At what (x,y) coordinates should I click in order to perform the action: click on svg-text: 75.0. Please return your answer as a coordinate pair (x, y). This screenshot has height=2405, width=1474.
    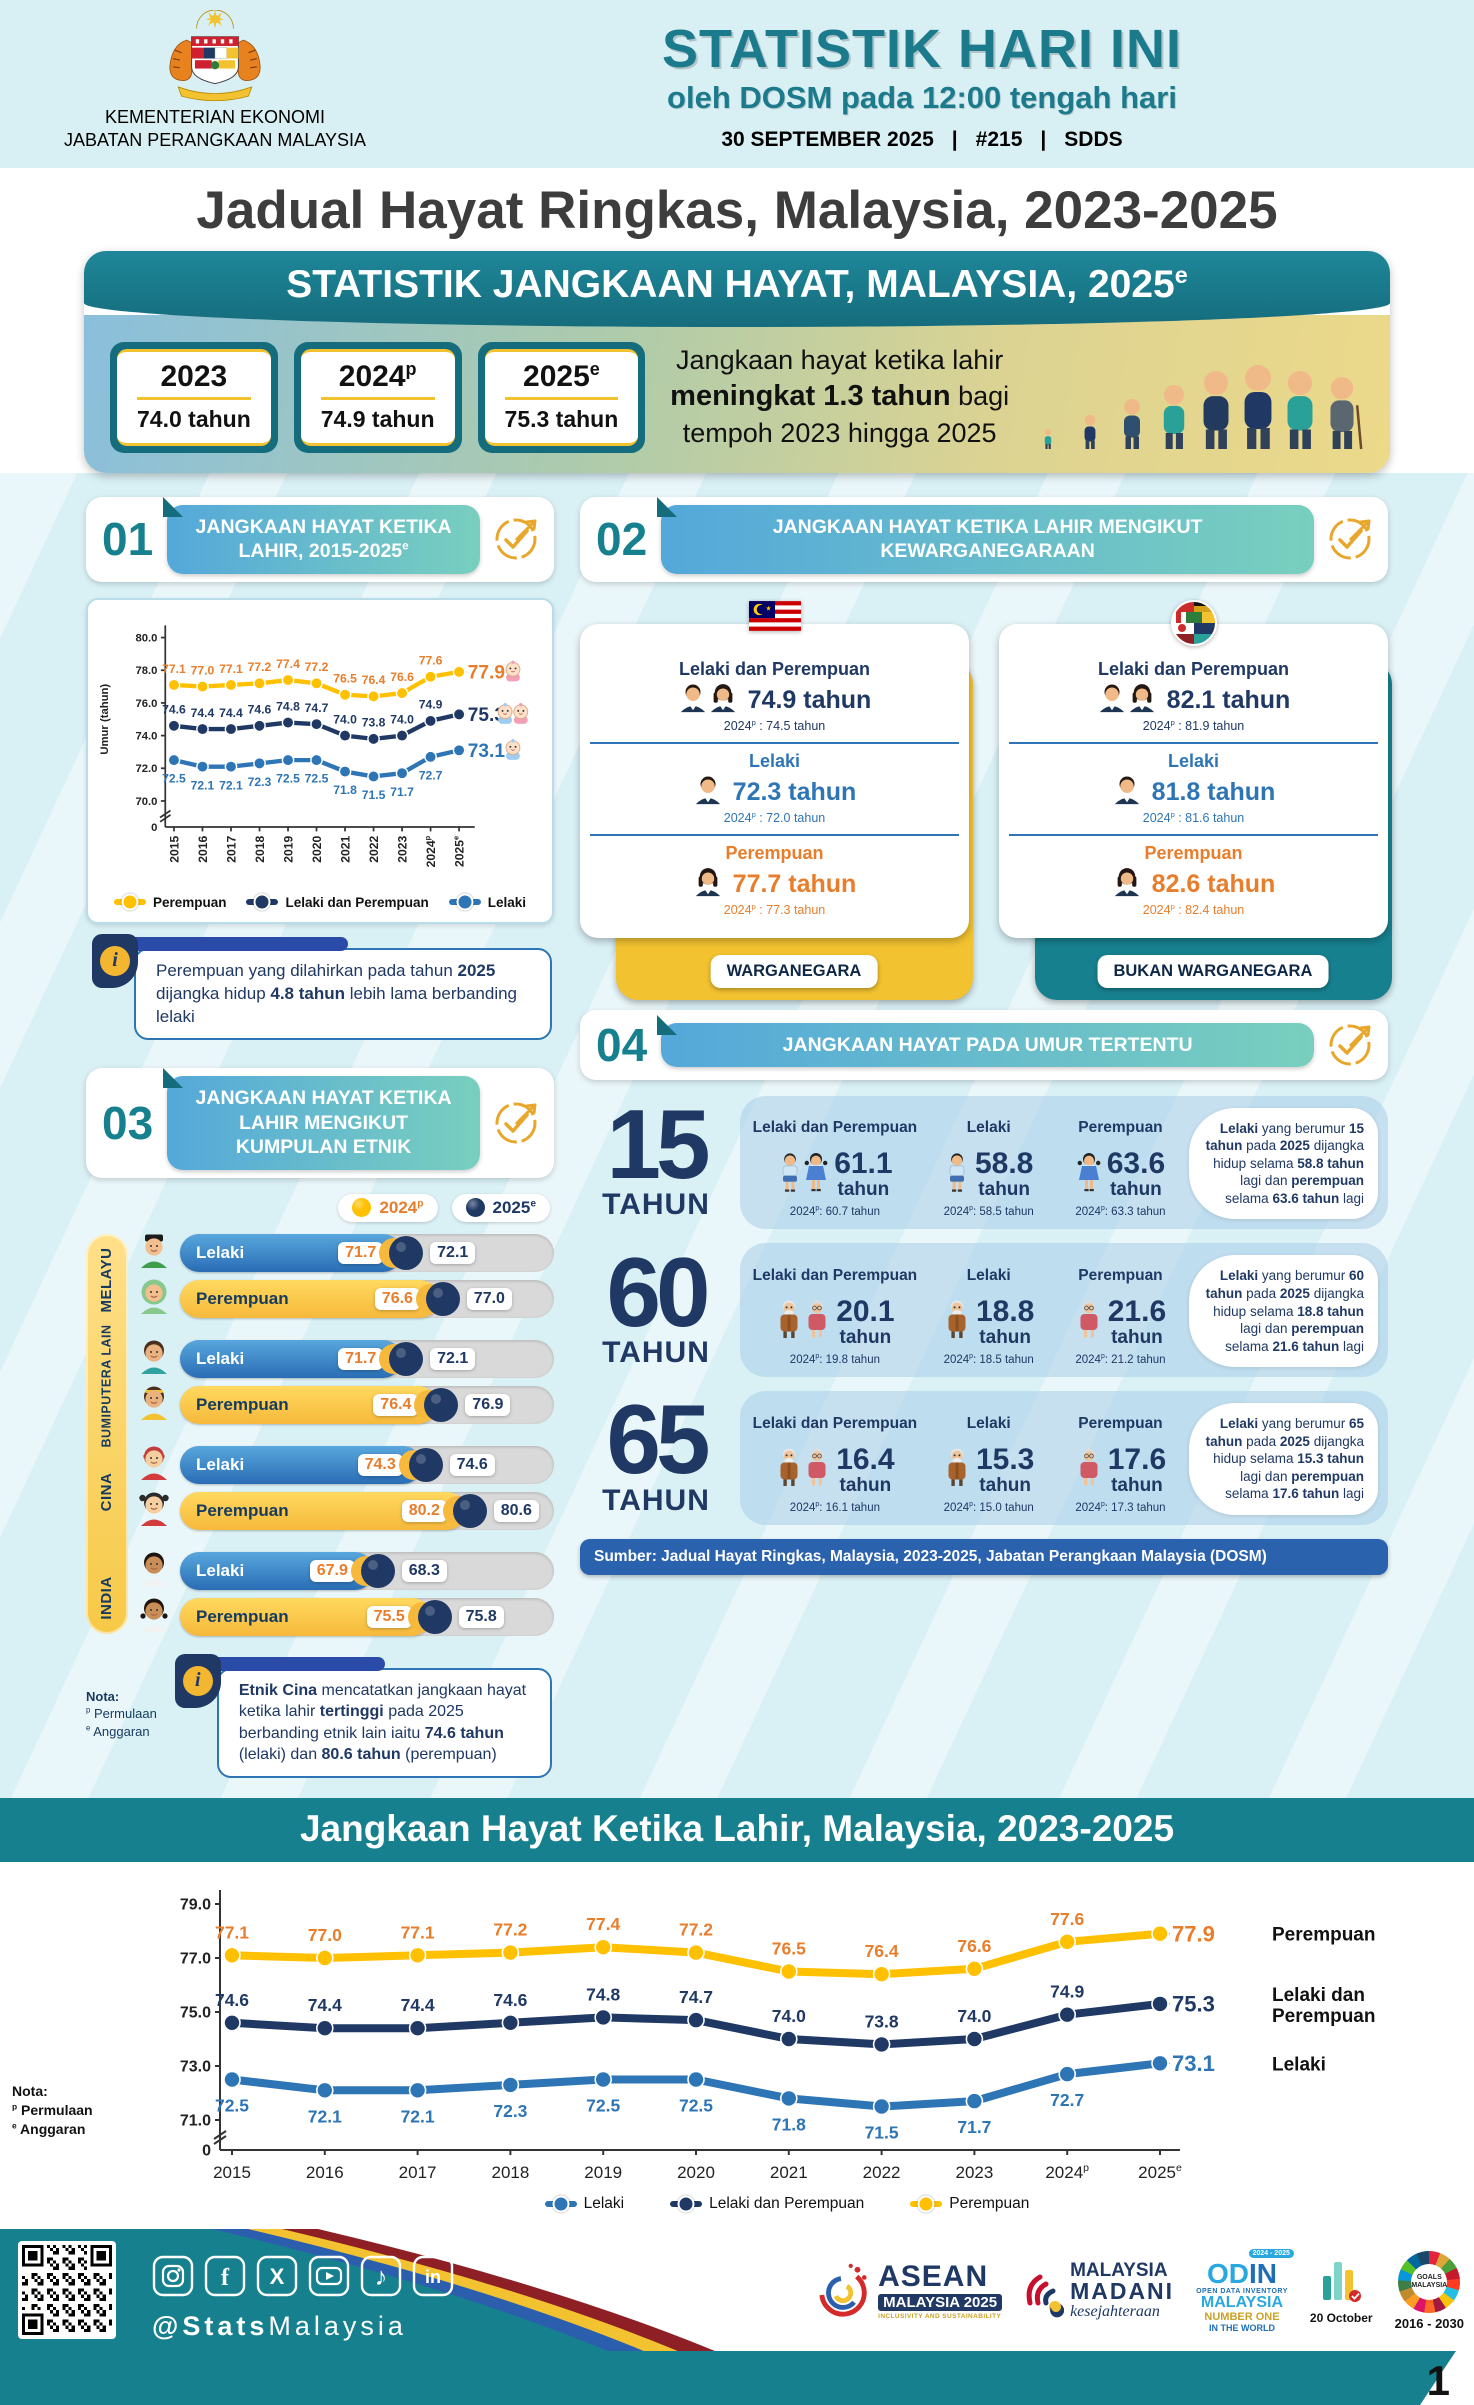
    Looking at the image, I should click on (195, 2013).